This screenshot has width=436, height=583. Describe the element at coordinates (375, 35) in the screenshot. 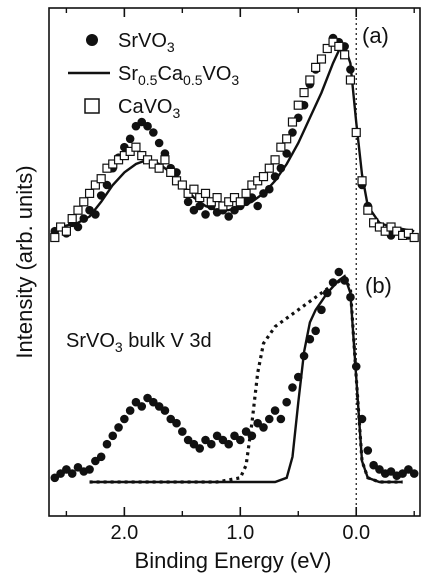

I see `panel-a-label: (a)` at that location.